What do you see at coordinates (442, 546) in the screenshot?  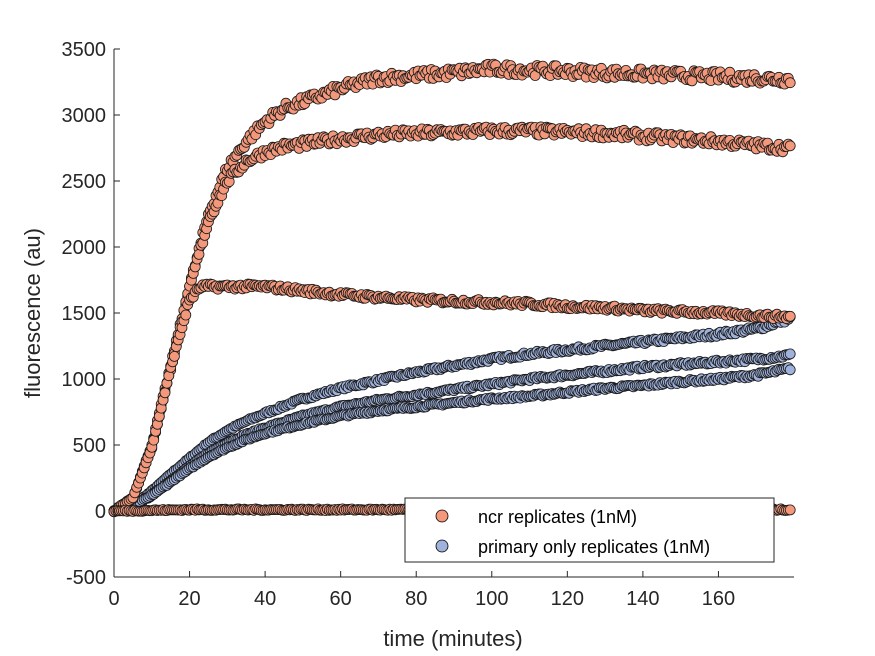 I see `legend-marker-primary` at bounding box center [442, 546].